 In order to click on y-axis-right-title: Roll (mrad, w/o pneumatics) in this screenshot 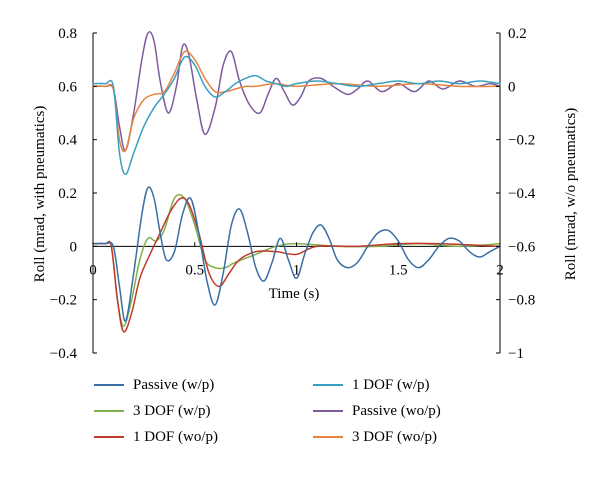, I will do `click(571, 194)`.